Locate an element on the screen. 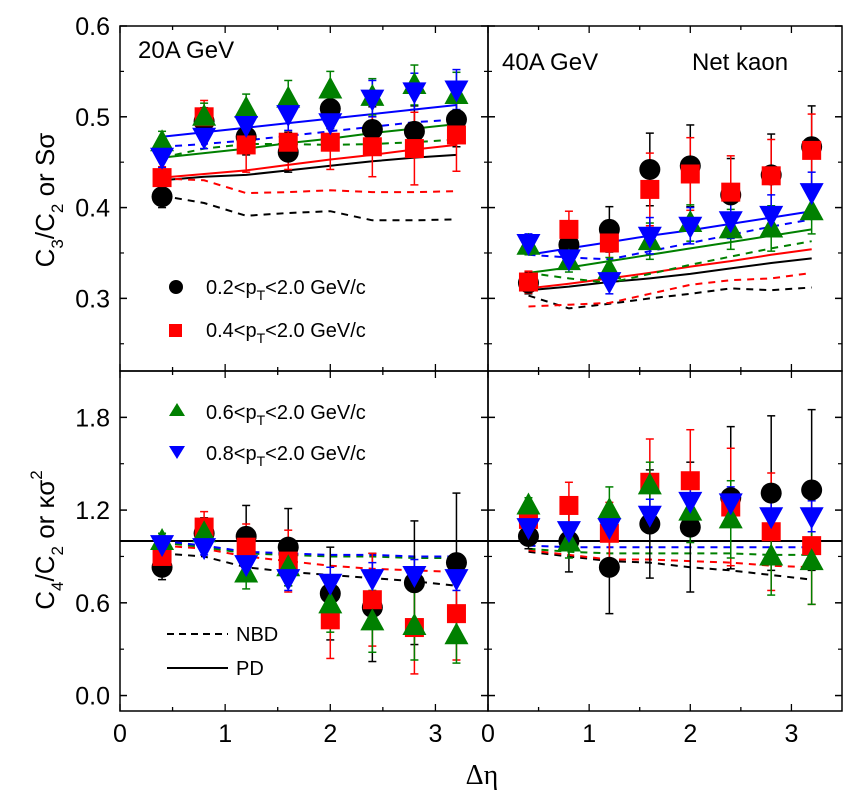 This screenshot has width=858, height=802. x-tick-label: 3 is located at coordinates (435, 734).